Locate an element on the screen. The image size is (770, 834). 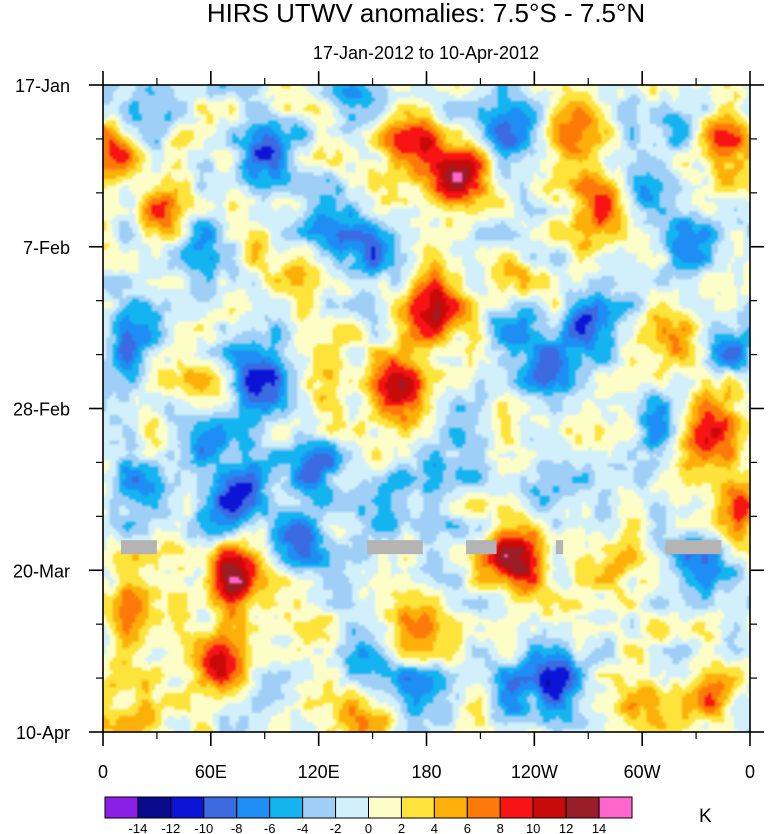
y-tick-label: 28-Feb is located at coordinates (41, 410).